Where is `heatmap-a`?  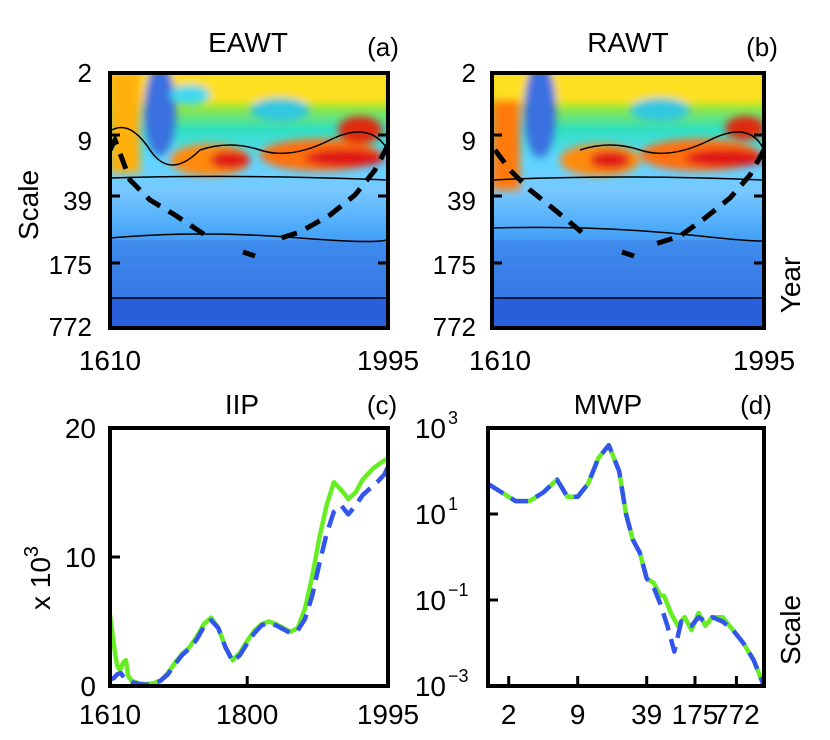
heatmap-a is located at coordinates (249, 200).